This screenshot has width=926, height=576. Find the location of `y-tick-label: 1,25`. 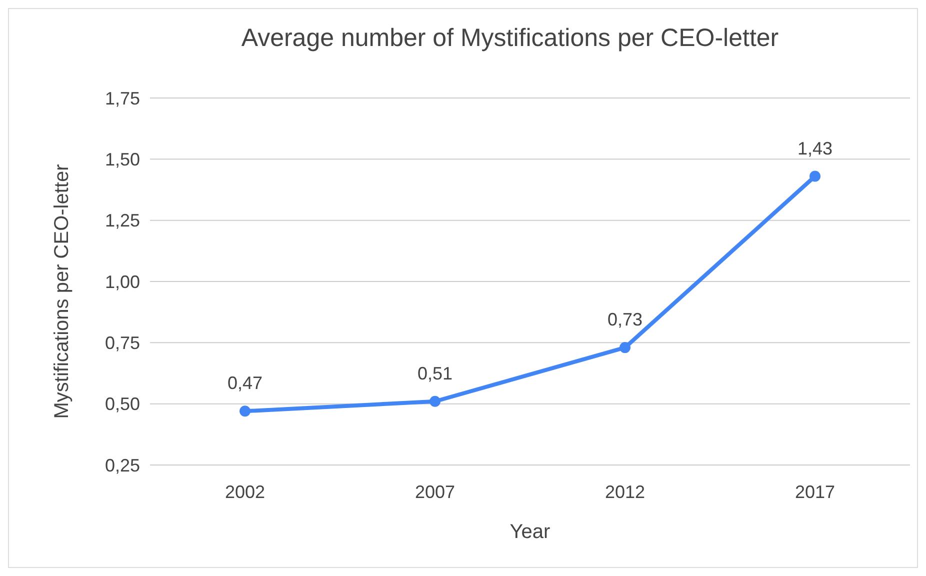

y-tick-label: 1,25 is located at coordinates (122, 220).